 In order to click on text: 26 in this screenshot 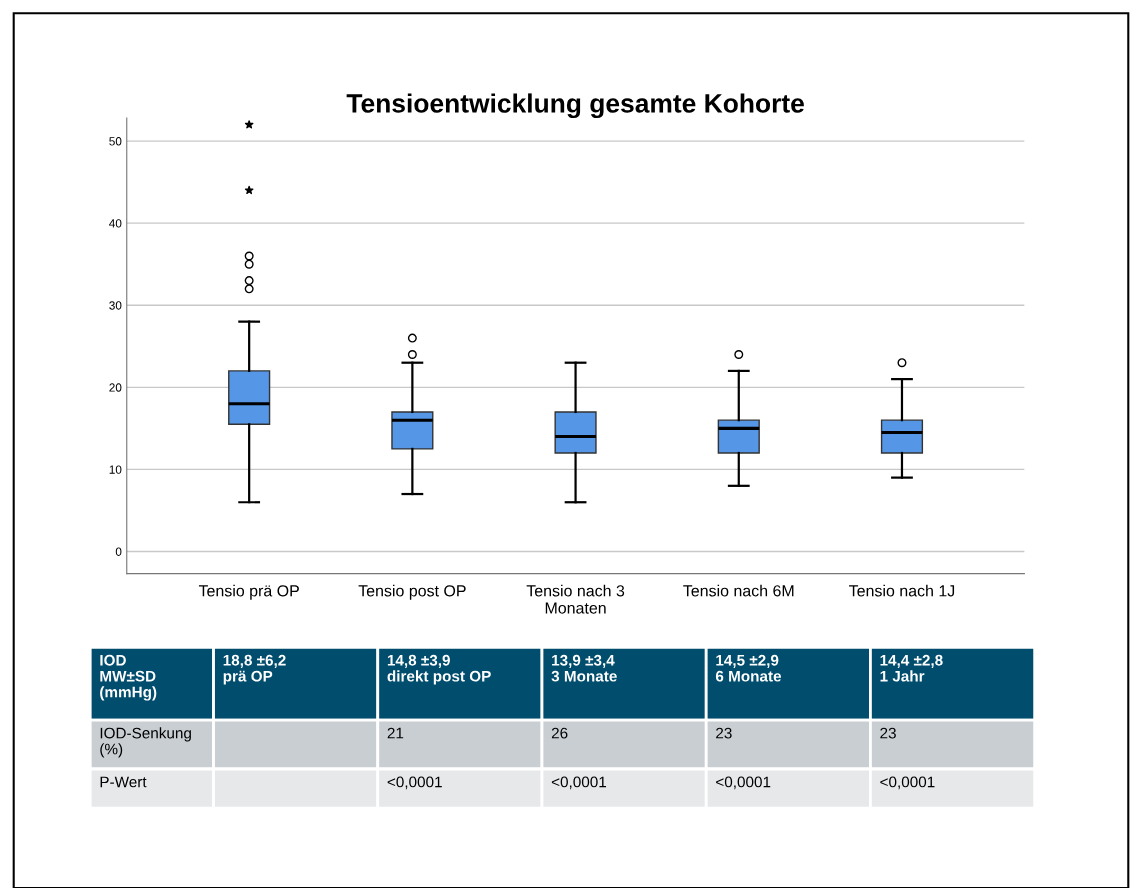, I will do `click(559, 733)`.